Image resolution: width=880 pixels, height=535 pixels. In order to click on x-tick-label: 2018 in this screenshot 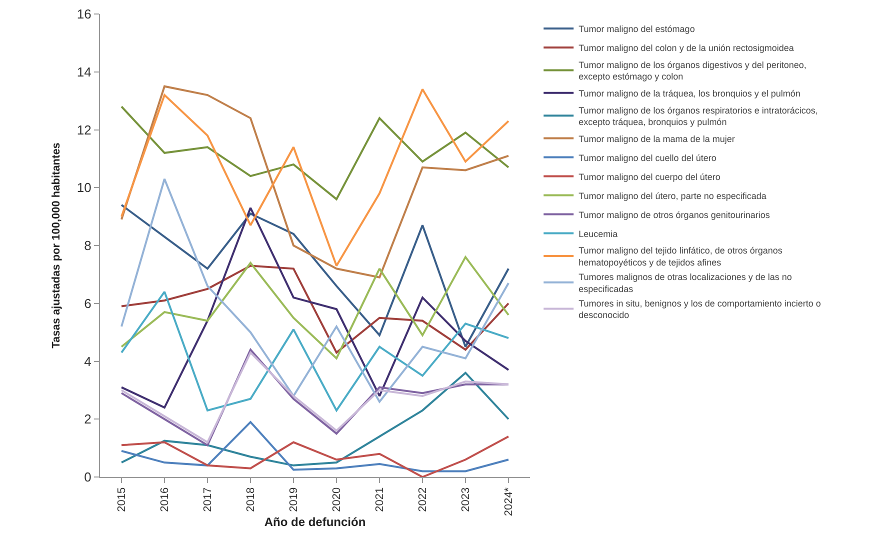, I will do `click(251, 499)`.